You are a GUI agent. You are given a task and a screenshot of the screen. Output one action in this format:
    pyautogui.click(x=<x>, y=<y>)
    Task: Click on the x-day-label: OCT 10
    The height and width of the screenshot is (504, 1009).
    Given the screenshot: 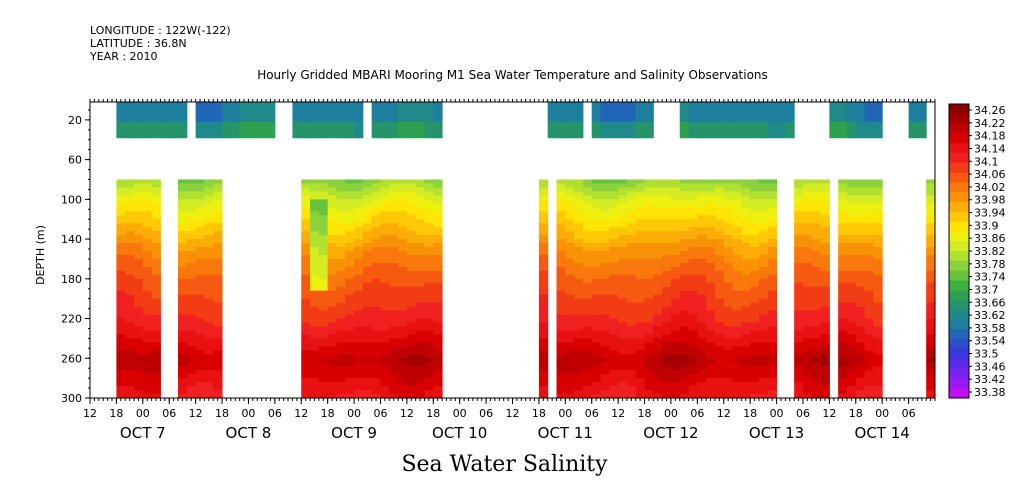 What is the action you would take?
    pyautogui.click(x=459, y=433)
    